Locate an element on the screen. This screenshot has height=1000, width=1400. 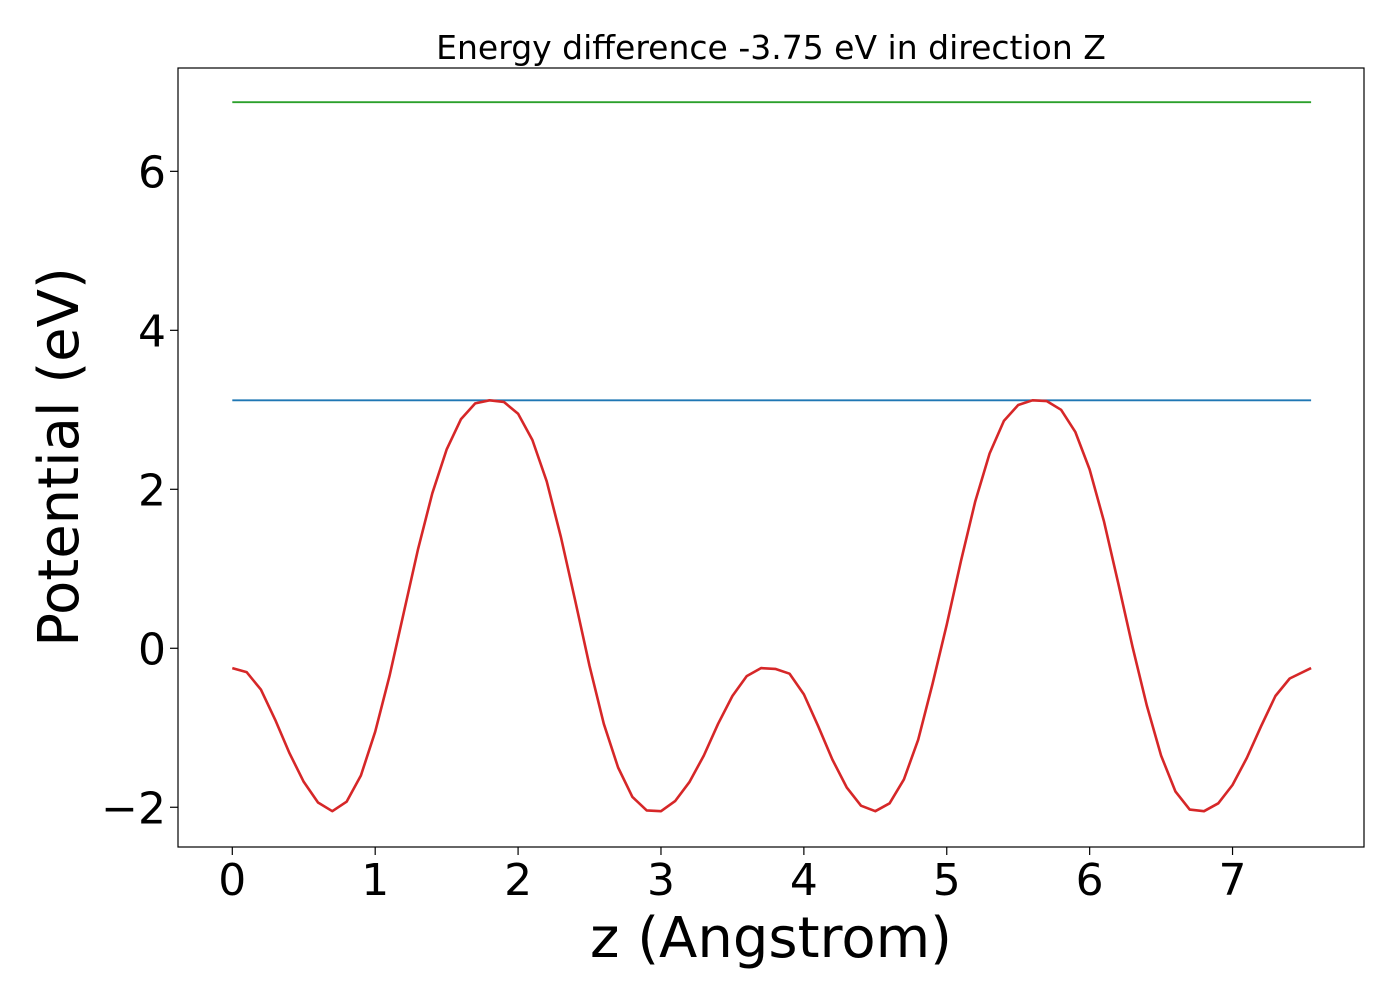
x-tick-label: 4 is located at coordinates (804, 880).